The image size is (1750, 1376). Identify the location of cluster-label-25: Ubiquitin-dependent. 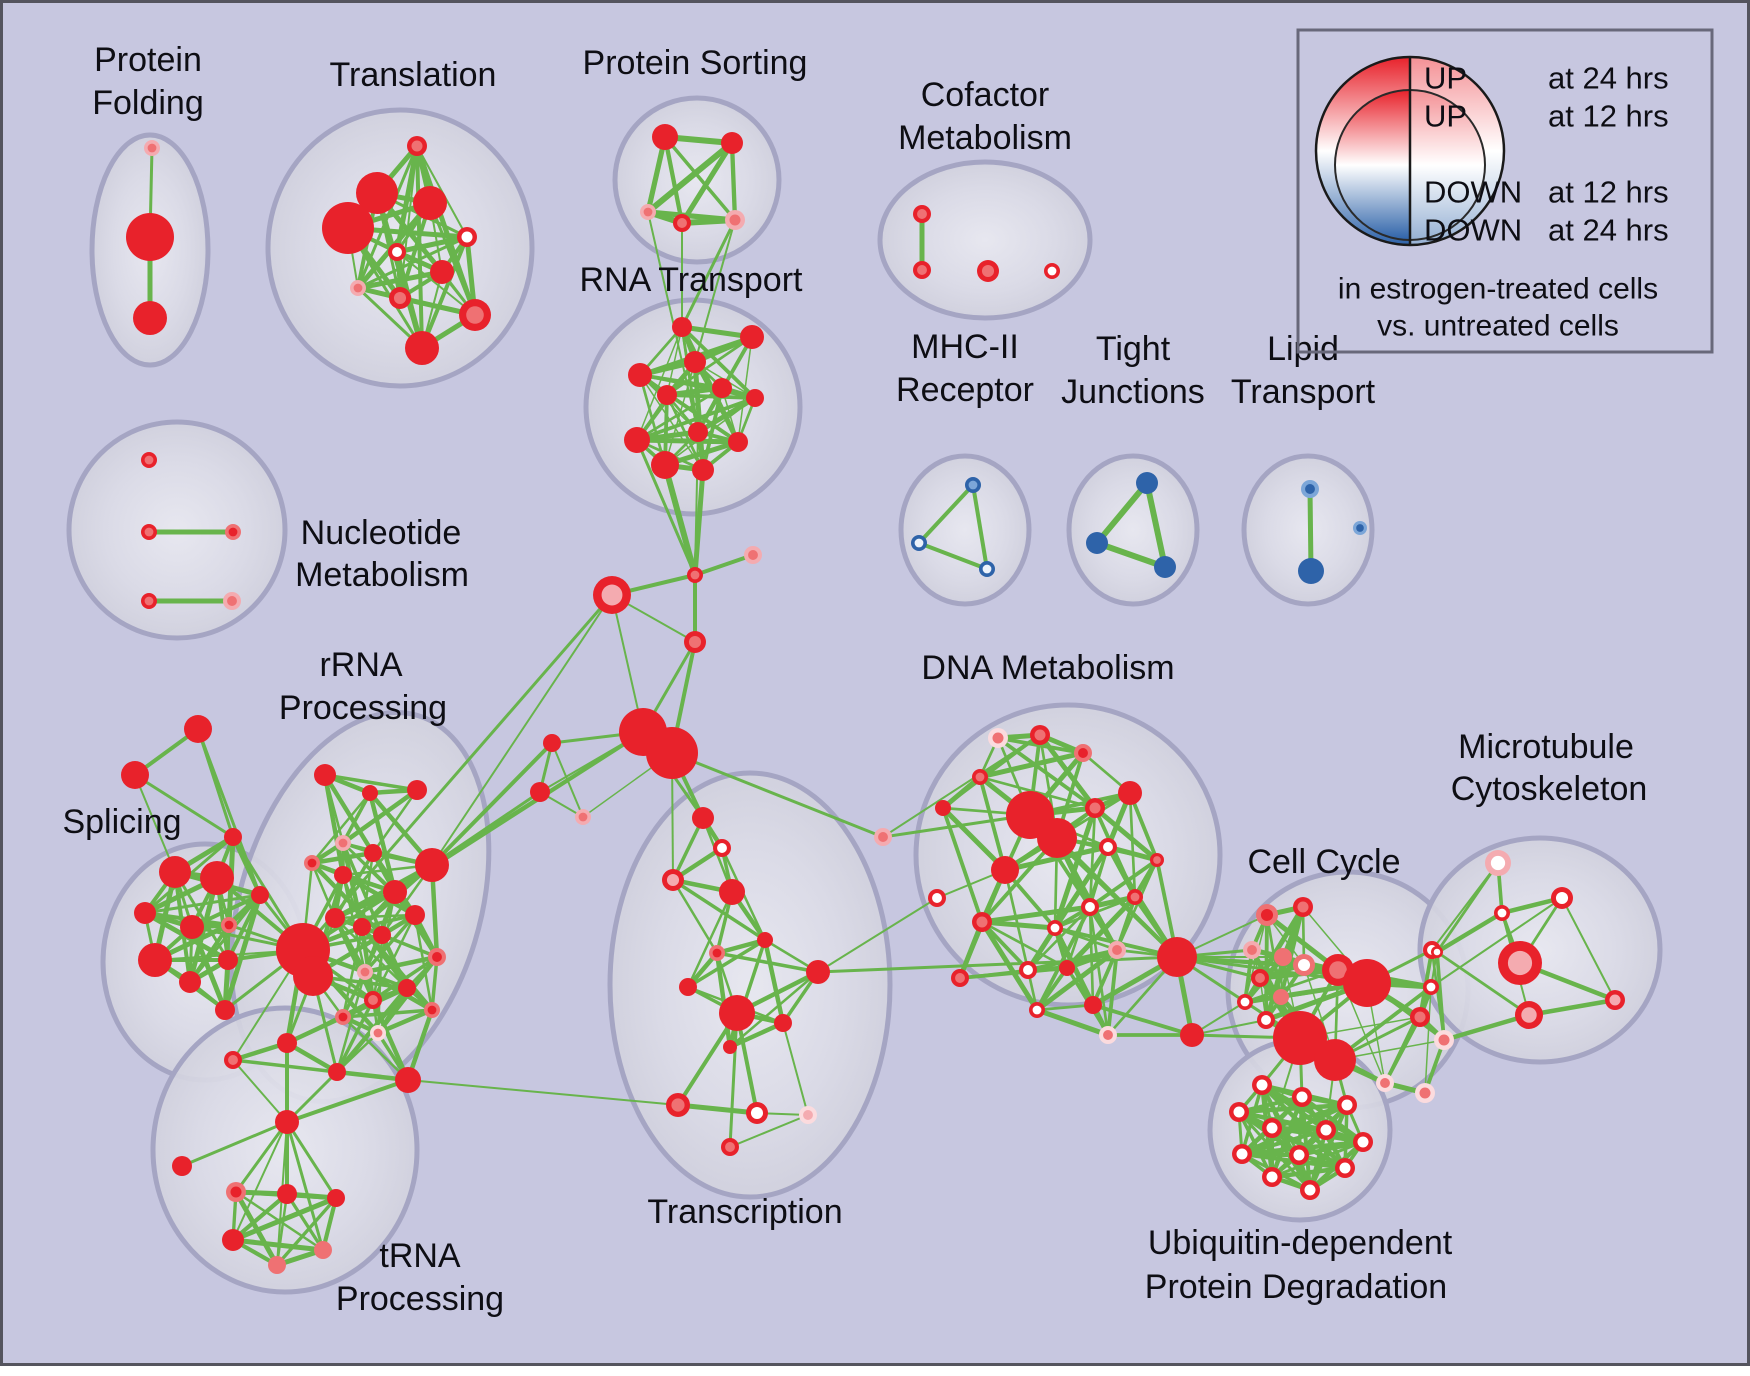
(1300, 1243).